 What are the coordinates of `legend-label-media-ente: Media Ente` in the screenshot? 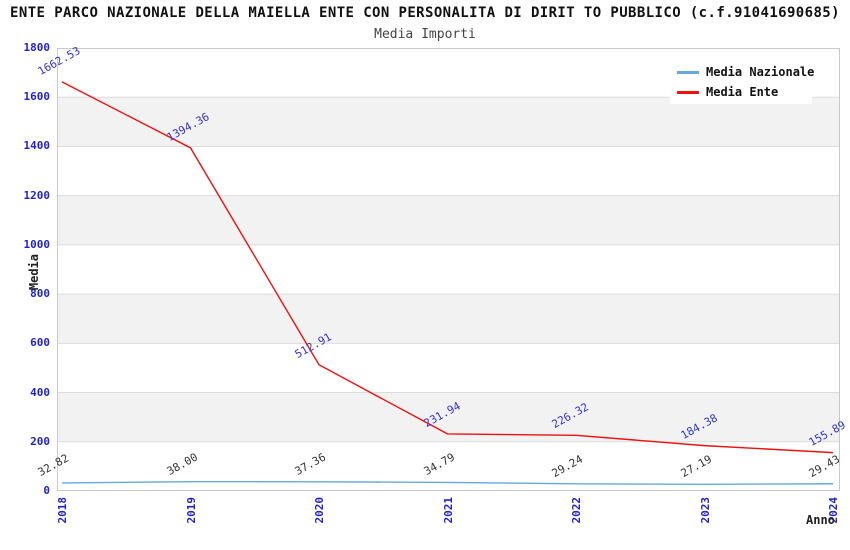 It's located at (742, 92).